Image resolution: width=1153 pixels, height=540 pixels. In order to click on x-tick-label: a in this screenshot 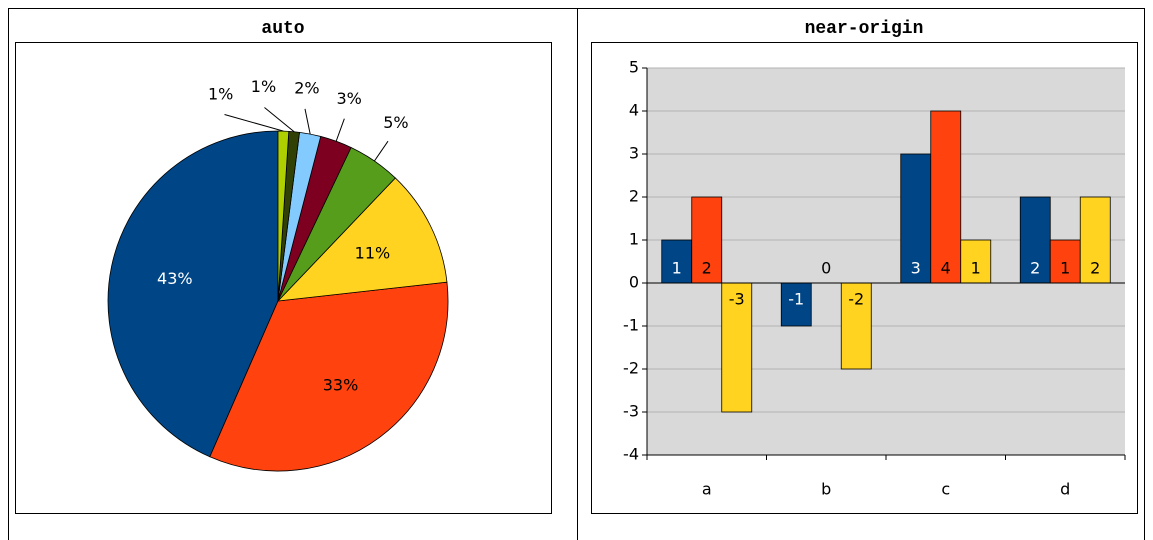, I will do `click(707, 489)`.